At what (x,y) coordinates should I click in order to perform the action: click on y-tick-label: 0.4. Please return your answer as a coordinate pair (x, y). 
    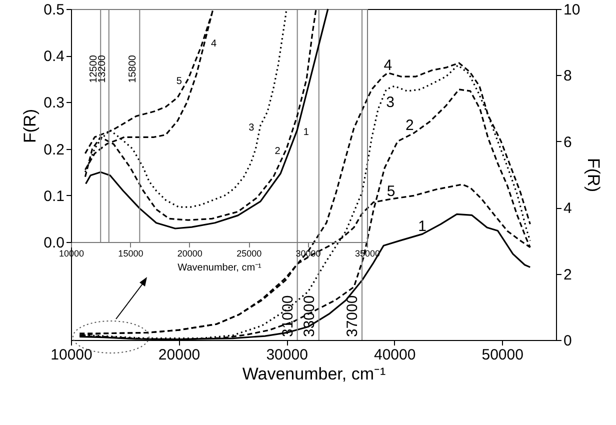
    Looking at the image, I should click on (54, 57).